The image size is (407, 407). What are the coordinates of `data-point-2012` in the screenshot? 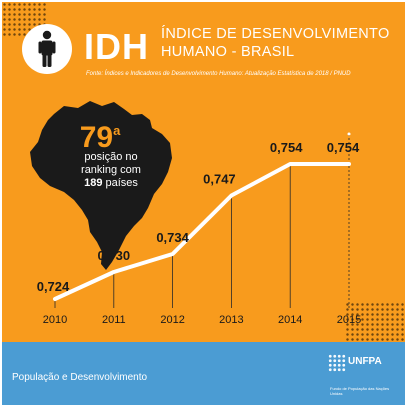 It's located at (173, 254).